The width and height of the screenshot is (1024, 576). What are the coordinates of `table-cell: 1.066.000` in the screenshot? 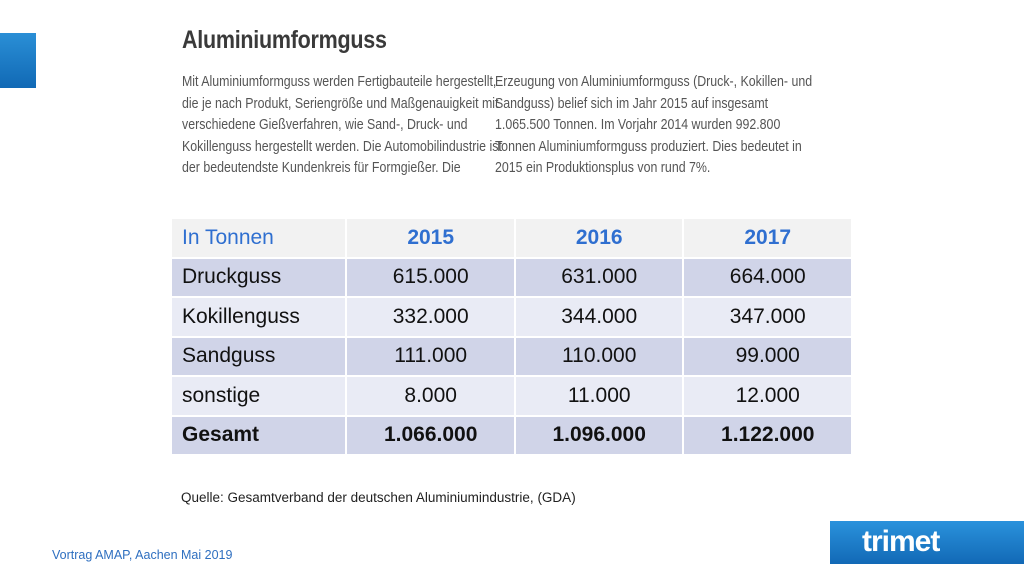 It's located at (430, 435).